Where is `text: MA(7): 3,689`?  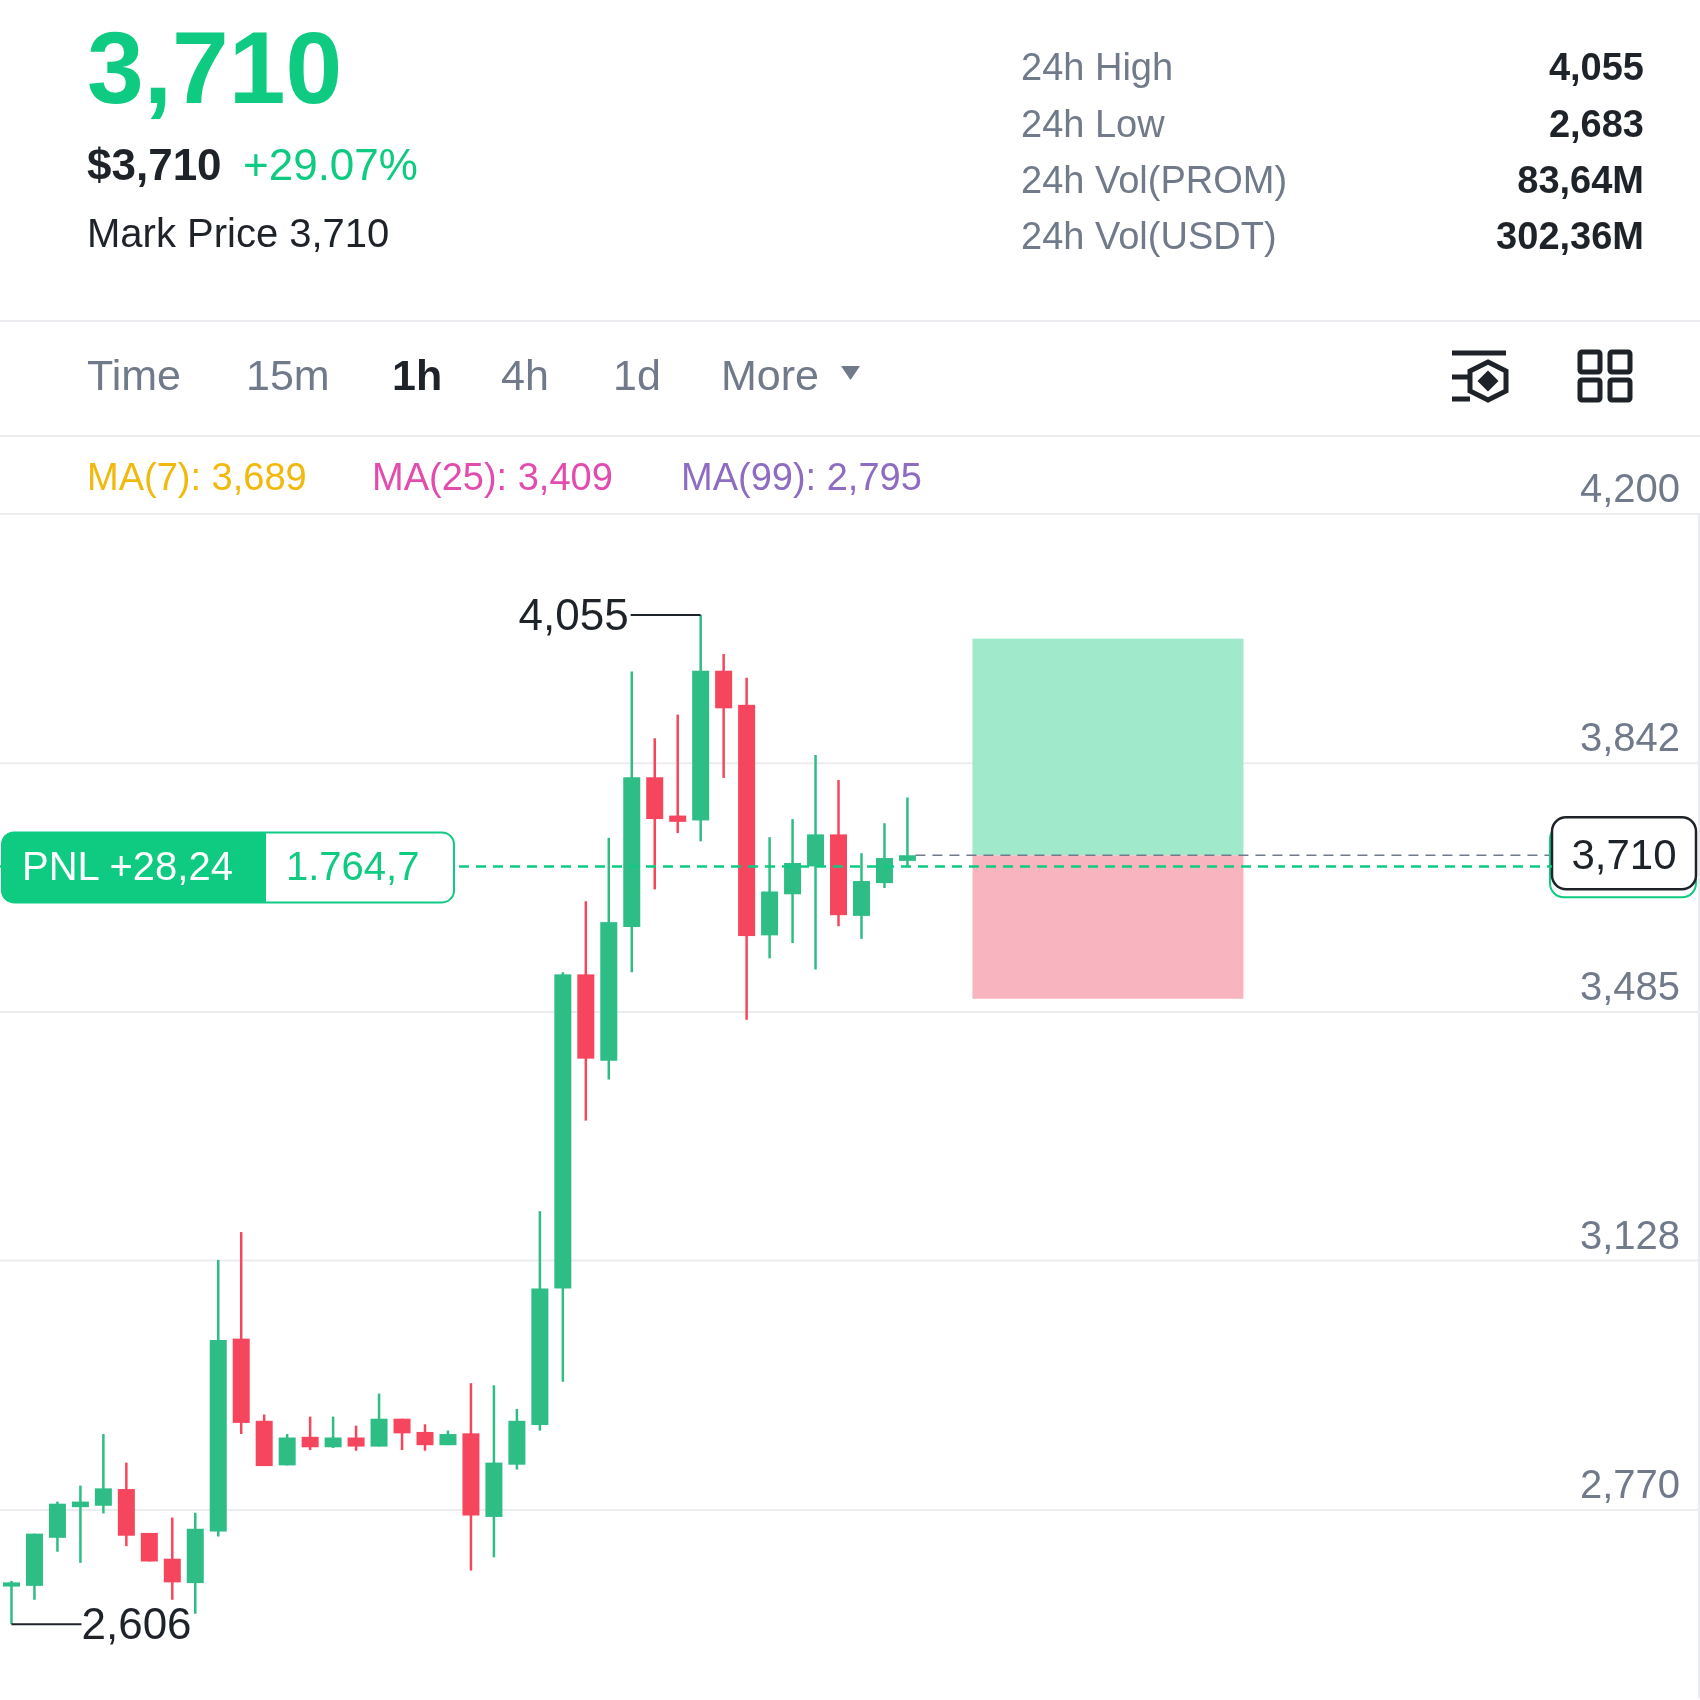 text: MA(7): 3,689 is located at coordinates (197, 477).